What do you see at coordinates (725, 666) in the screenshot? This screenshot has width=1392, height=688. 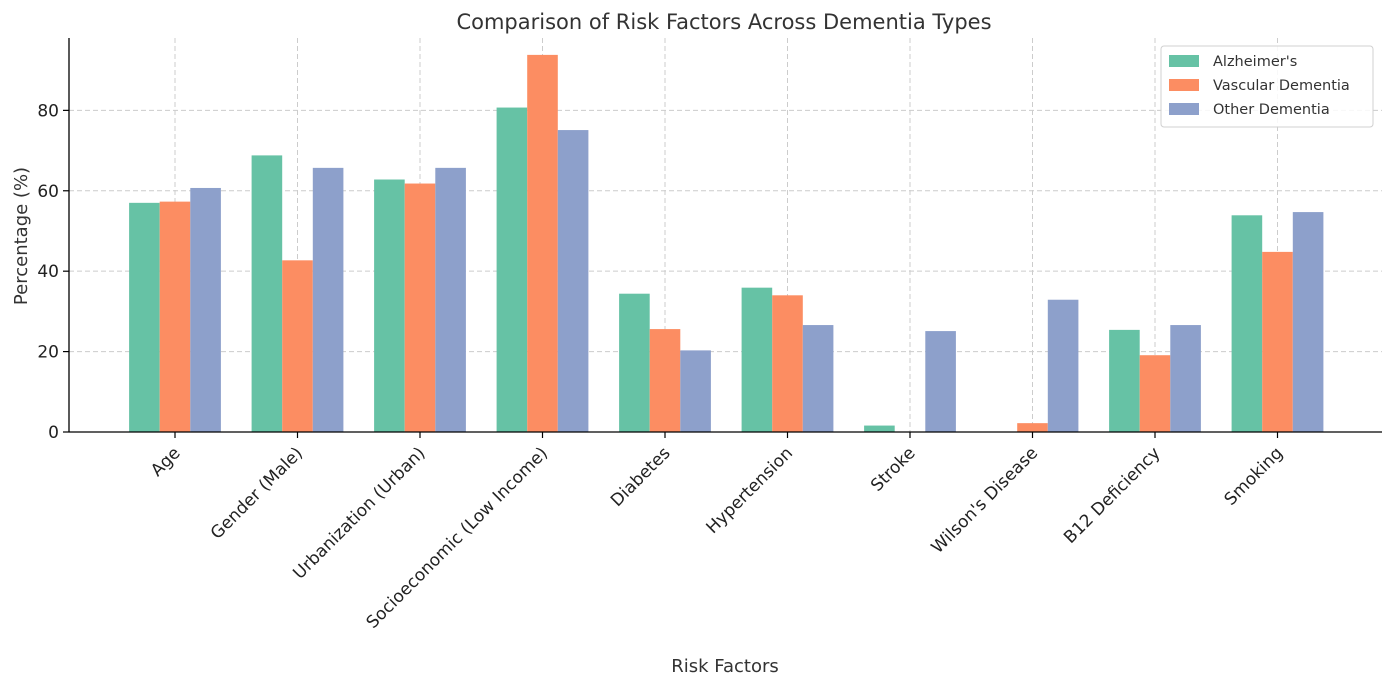 I see `x-axis-label: Risk Factors` at bounding box center [725, 666].